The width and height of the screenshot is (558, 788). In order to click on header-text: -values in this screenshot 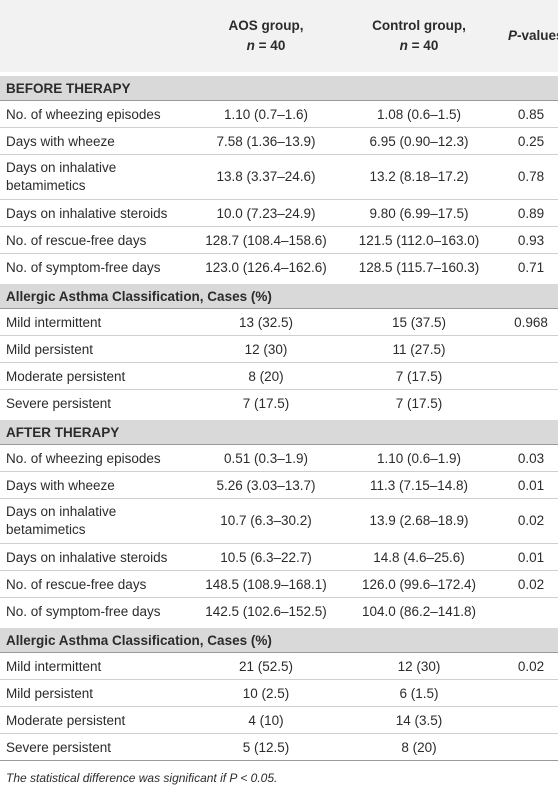, I will do `click(537, 35)`.